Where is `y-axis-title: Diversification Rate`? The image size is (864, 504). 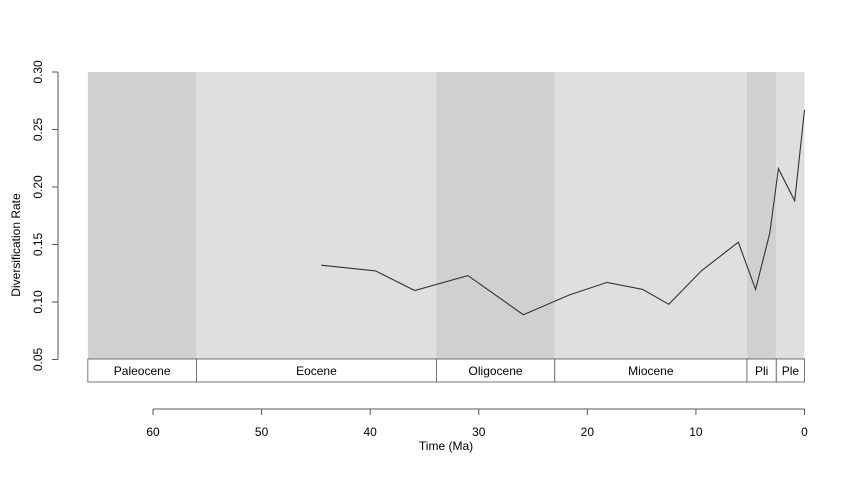
y-axis-title: Diversification Rate is located at coordinates (16, 245).